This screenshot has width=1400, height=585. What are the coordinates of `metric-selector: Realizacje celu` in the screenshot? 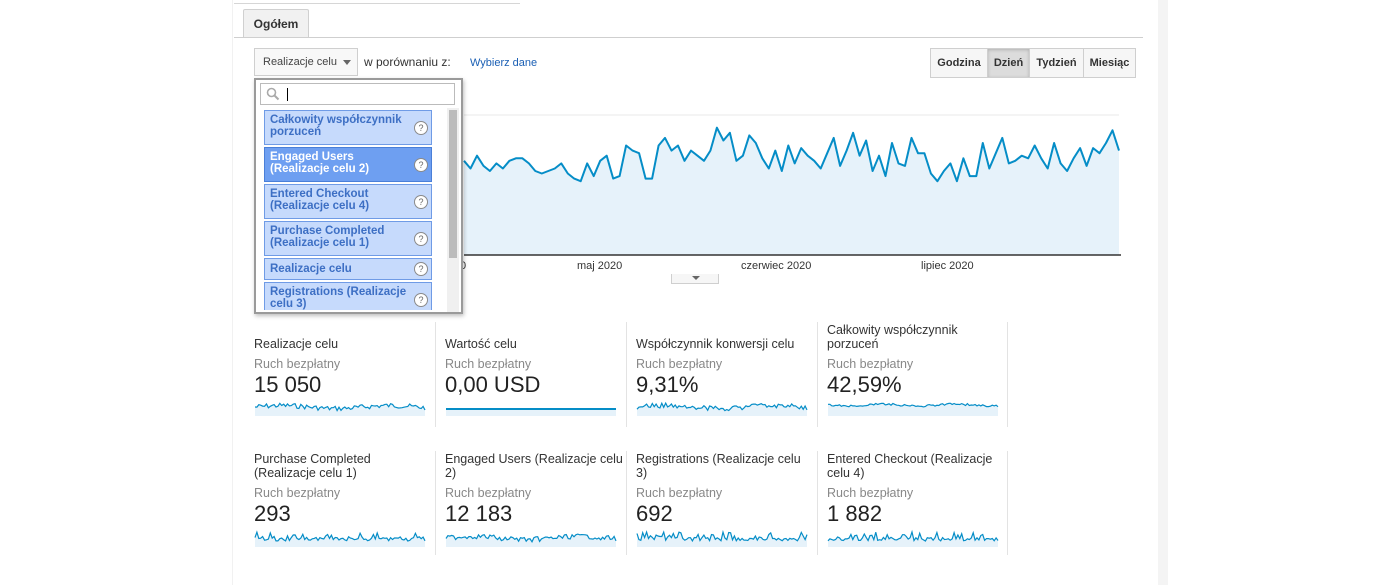 It's located at (306, 62).